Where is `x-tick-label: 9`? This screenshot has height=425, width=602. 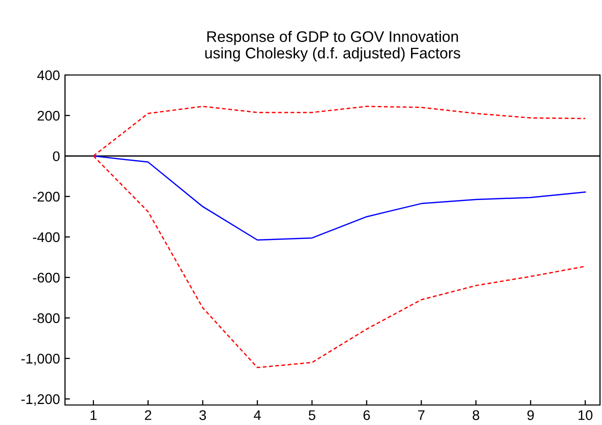
x-tick-label: 9 is located at coordinates (530, 415).